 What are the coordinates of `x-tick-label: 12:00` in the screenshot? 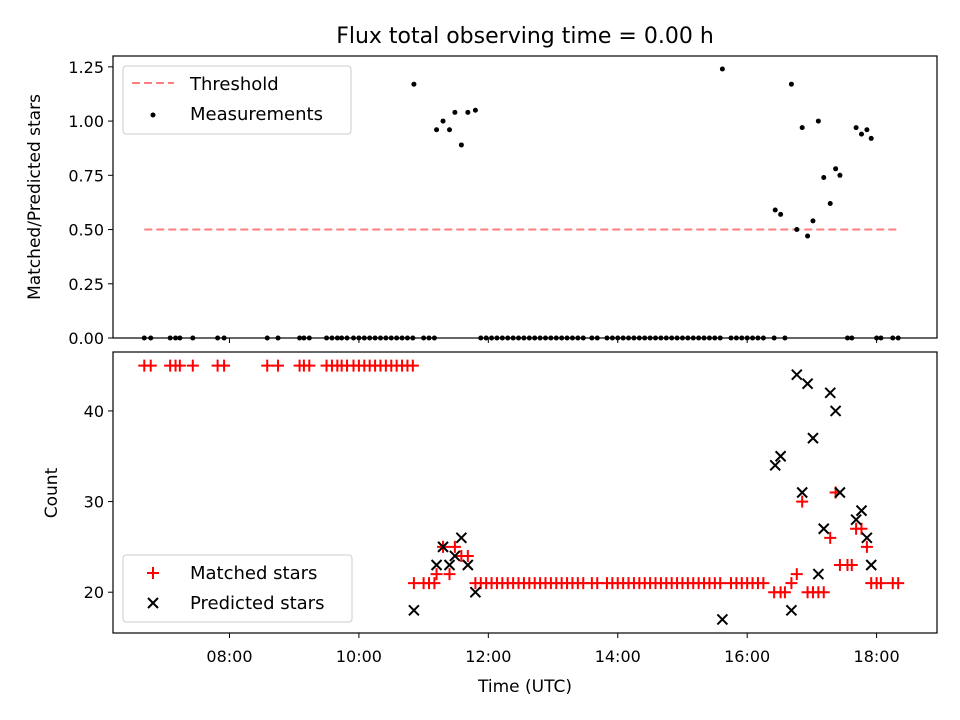 It's located at (488, 656).